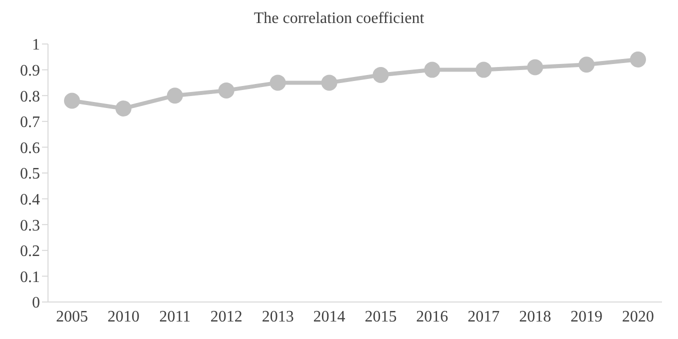 The image size is (678, 339). What do you see at coordinates (380, 317) in the screenshot?
I see `x-tick-label: 2015` at bounding box center [380, 317].